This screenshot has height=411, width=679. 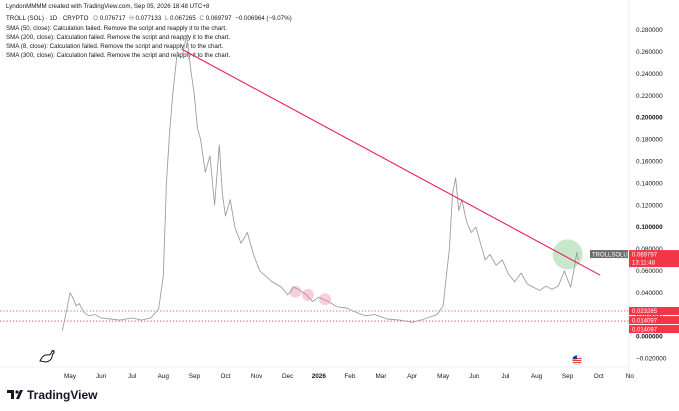 I want to click on y-tick-label-14: 0.000000, so click(x=649, y=337).